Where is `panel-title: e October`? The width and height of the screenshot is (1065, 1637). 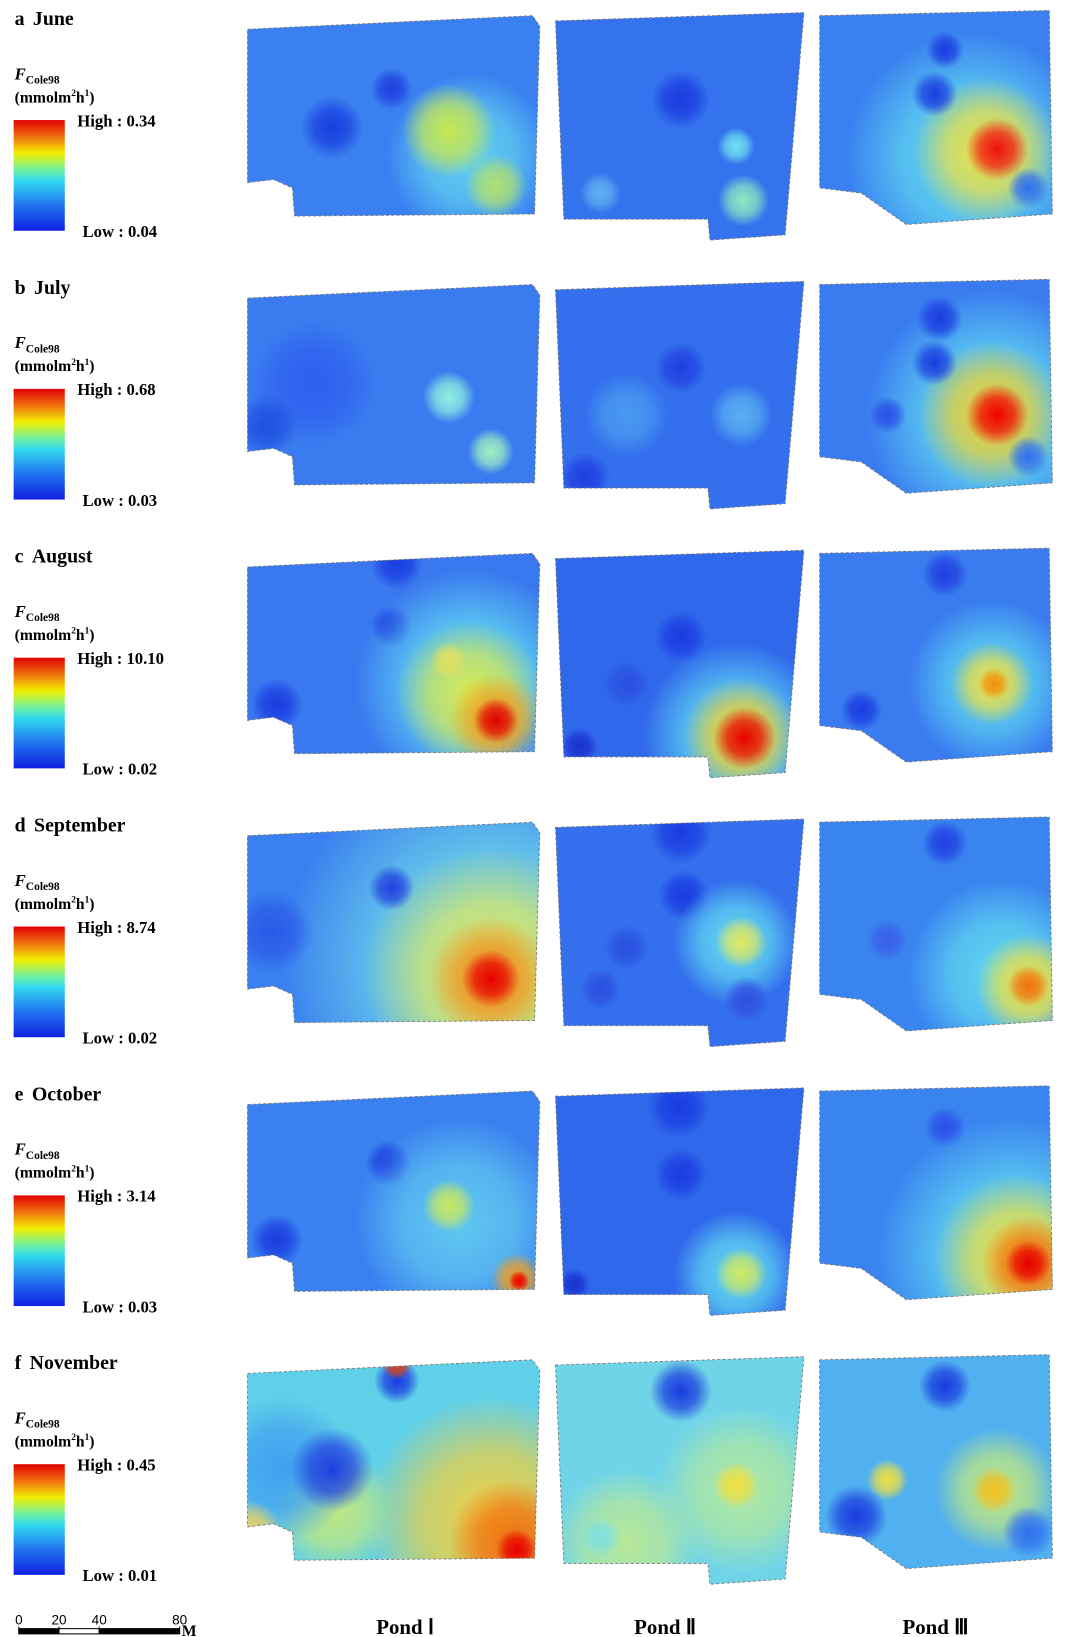
panel-title: e October is located at coordinates (58, 1094).